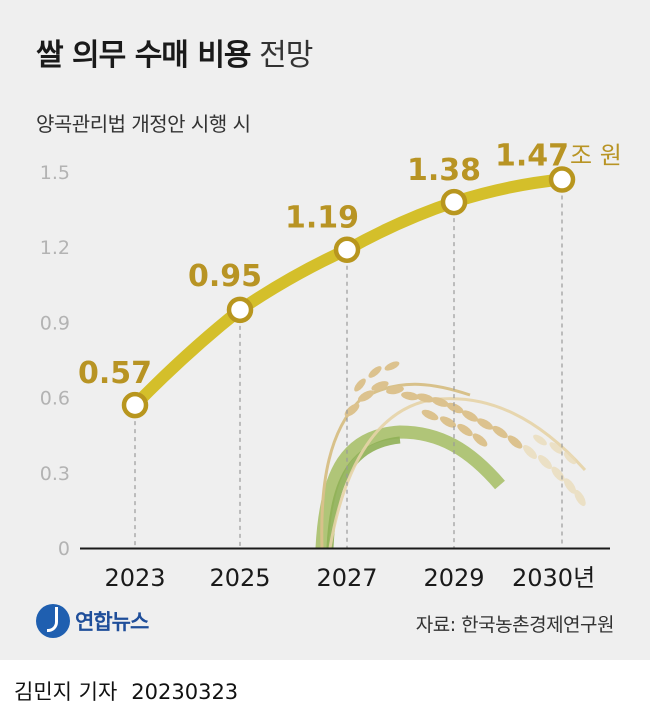  Describe the element at coordinates (286, 55) in the screenshot. I see `title-suffix: 전망` at that location.